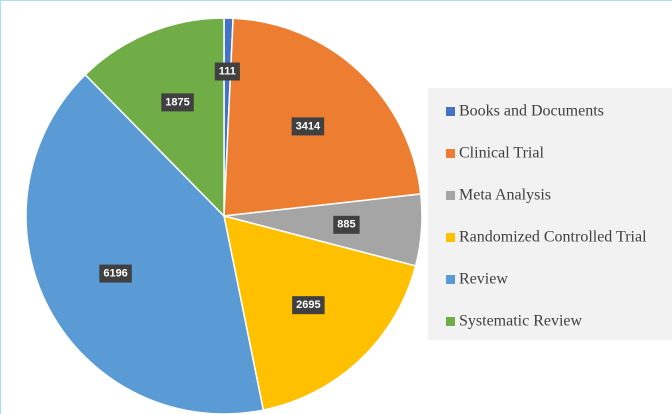 This screenshot has width=672, height=414. I want to click on data-label-text: 2695, so click(308, 305).